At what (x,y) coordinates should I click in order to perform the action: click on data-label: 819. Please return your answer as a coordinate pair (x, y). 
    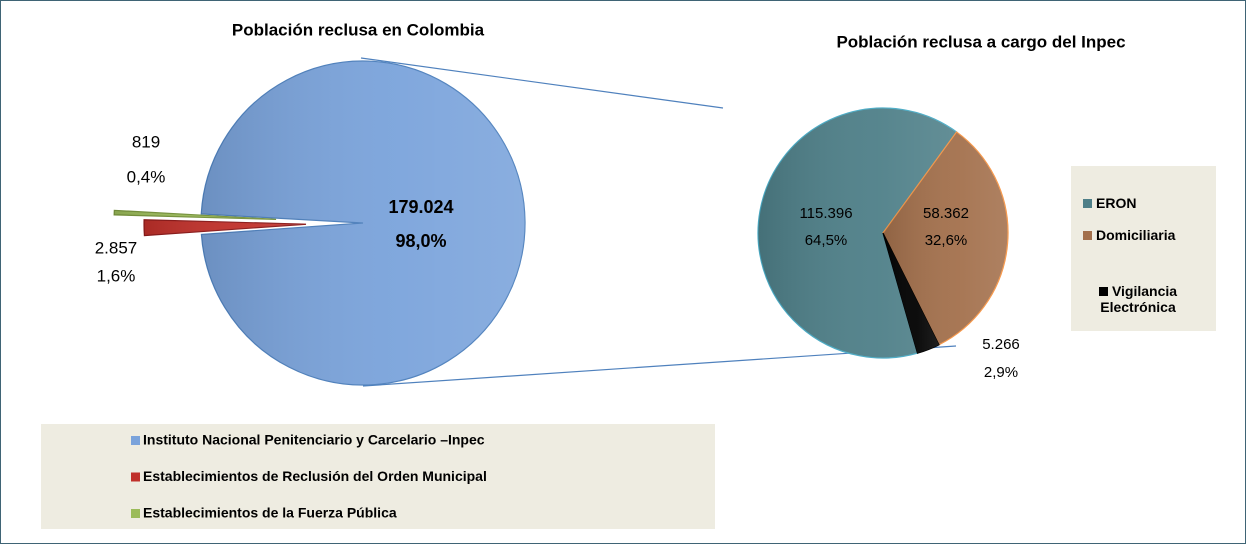
    Looking at the image, I should click on (146, 141).